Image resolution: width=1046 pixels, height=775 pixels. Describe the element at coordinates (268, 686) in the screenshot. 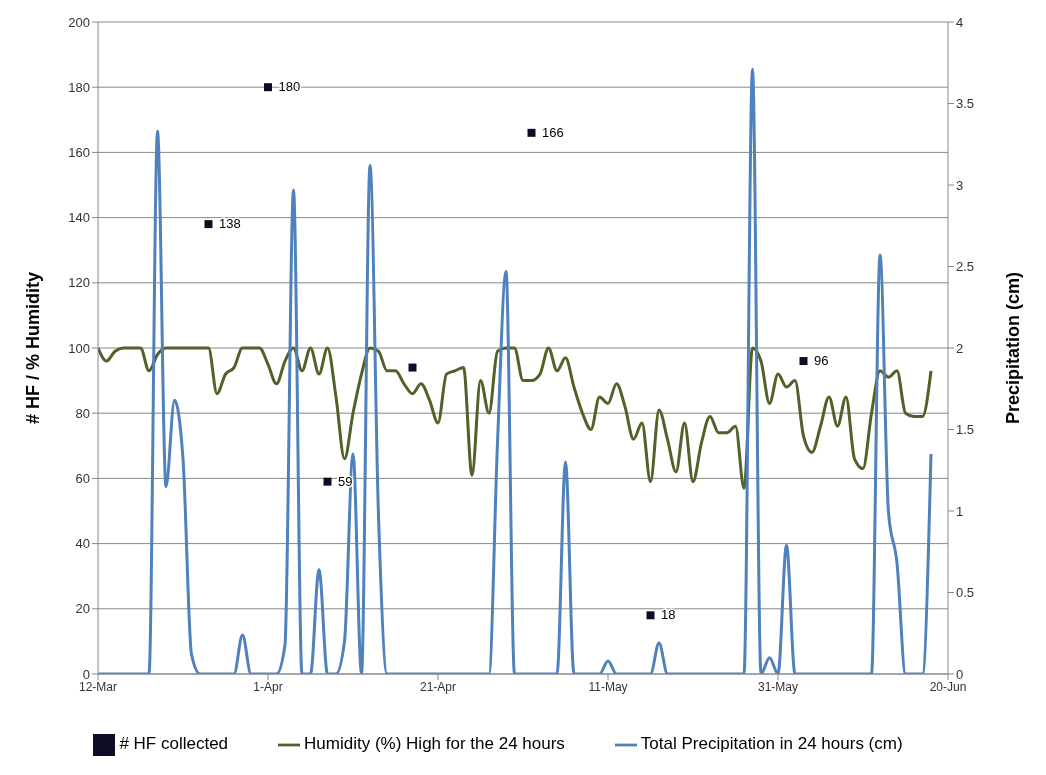

I see `x-tick-label: 1-Apr` at that location.